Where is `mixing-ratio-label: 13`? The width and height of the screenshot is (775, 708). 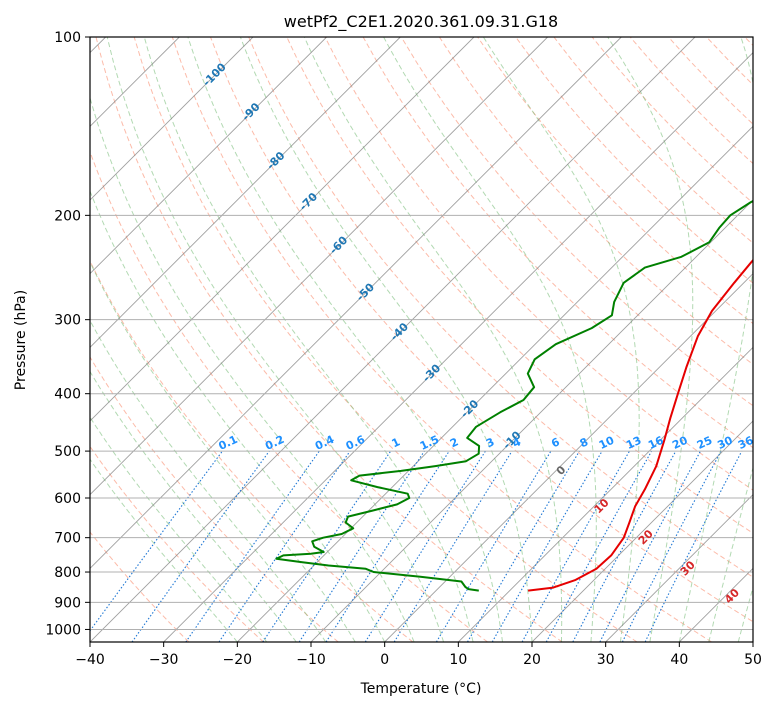 mixing-ratio-label: 13 is located at coordinates (633, 443).